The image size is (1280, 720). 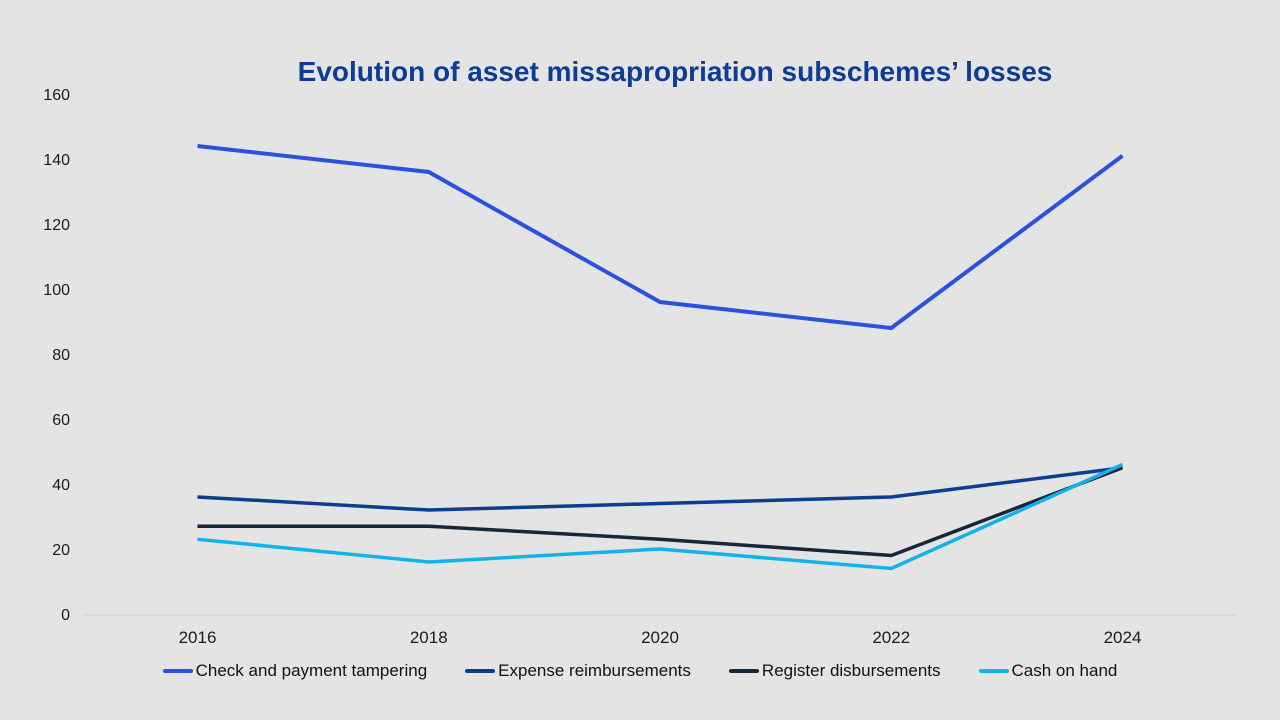 What do you see at coordinates (1064, 670) in the screenshot?
I see `legend-label: Cash on hand` at bounding box center [1064, 670].